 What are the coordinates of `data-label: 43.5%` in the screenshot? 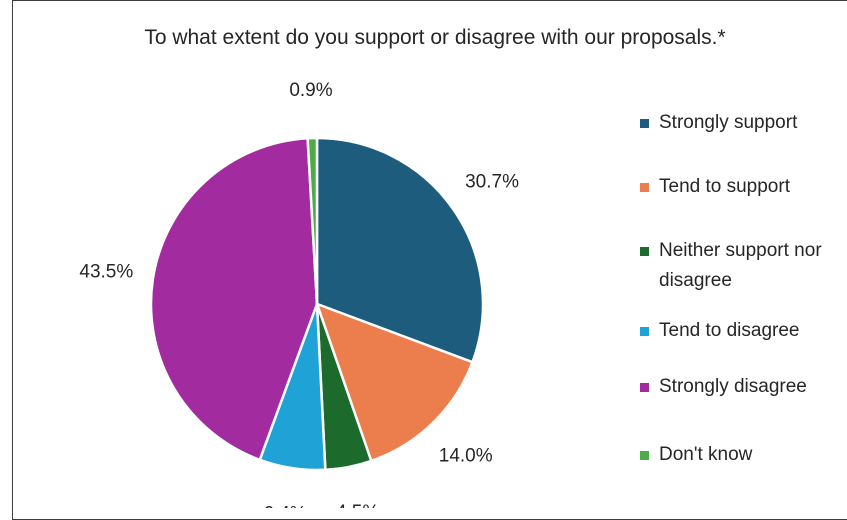 It's located at (106, 272).